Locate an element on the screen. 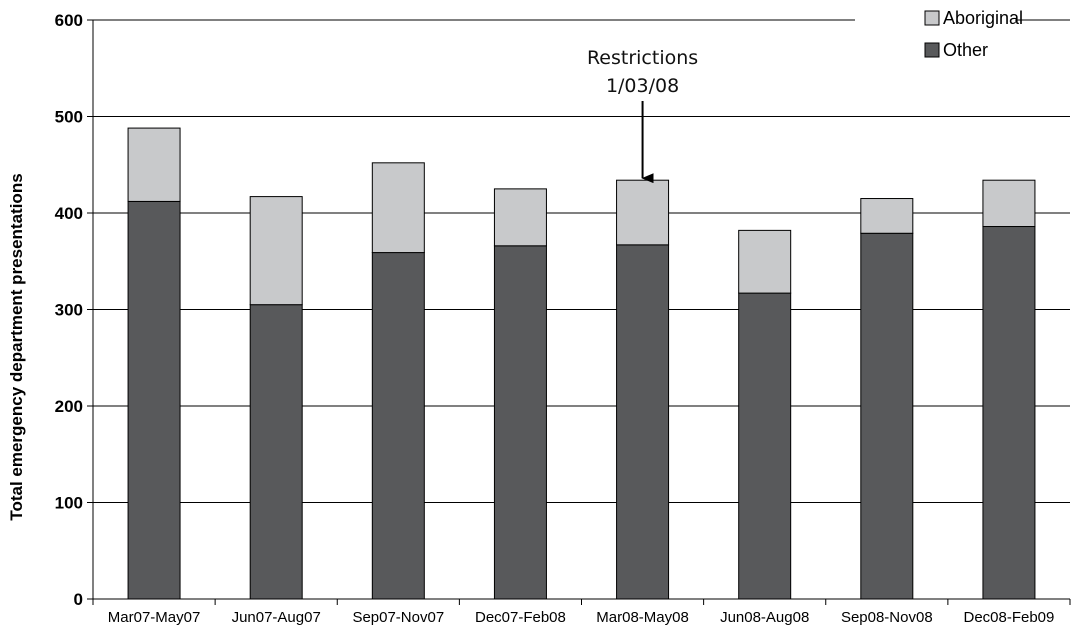 The image size is (1076, 637). y-tick-label: 0 is located at coordinates (78, 599).